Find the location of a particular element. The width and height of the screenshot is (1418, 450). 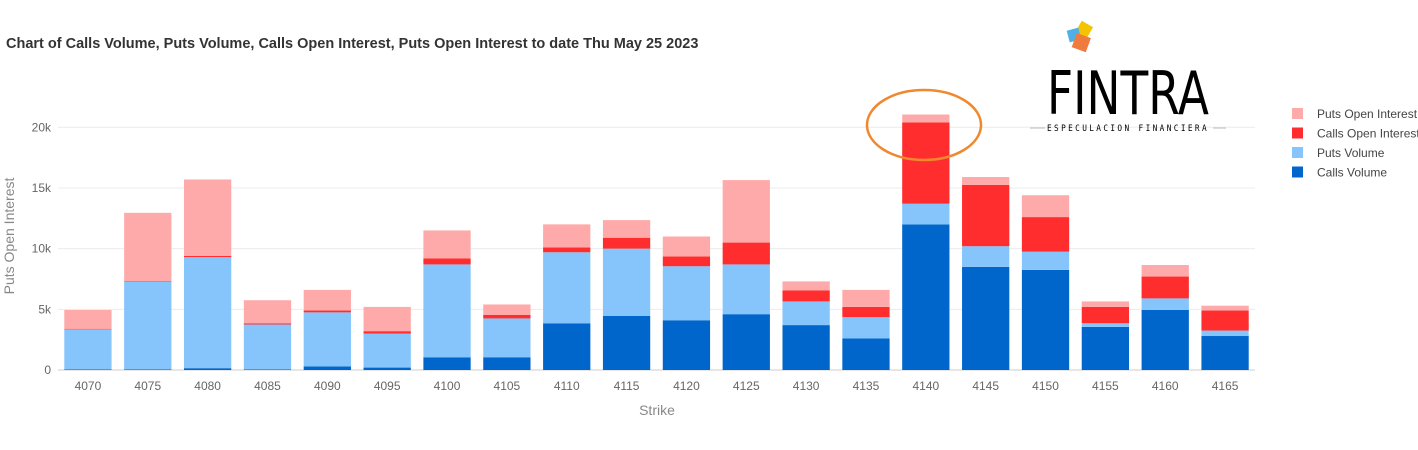

legend-item-puts-open-interest: Puts Open Interest is located at coordinates (1367, 114).